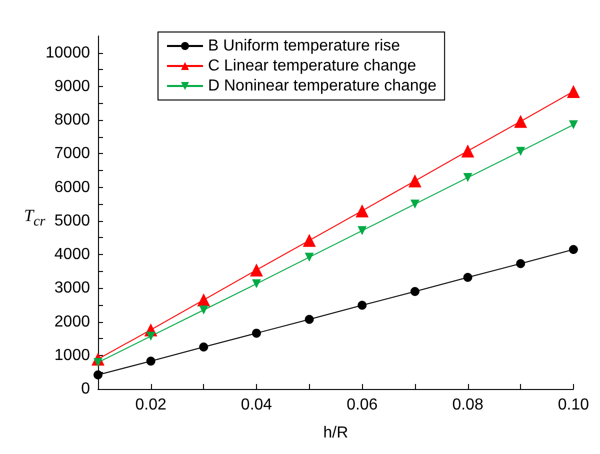  Describe the element at coordinates (362, 405) in the screenshot. I see `x-tick-label: 0.06` at that location.